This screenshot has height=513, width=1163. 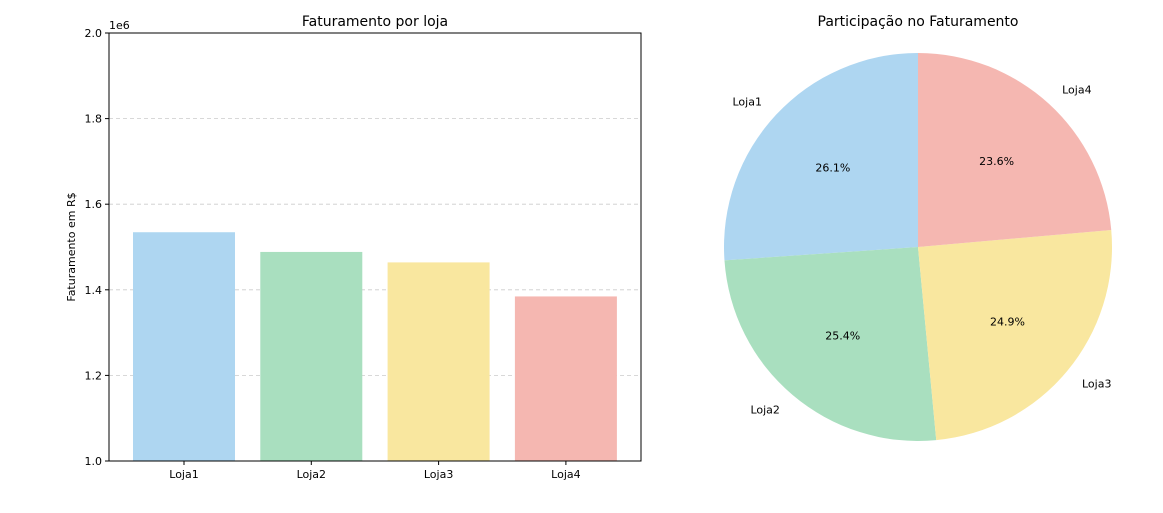 I want to click on pie-percent-label: 24.9%, so click(x=1007, y=321).